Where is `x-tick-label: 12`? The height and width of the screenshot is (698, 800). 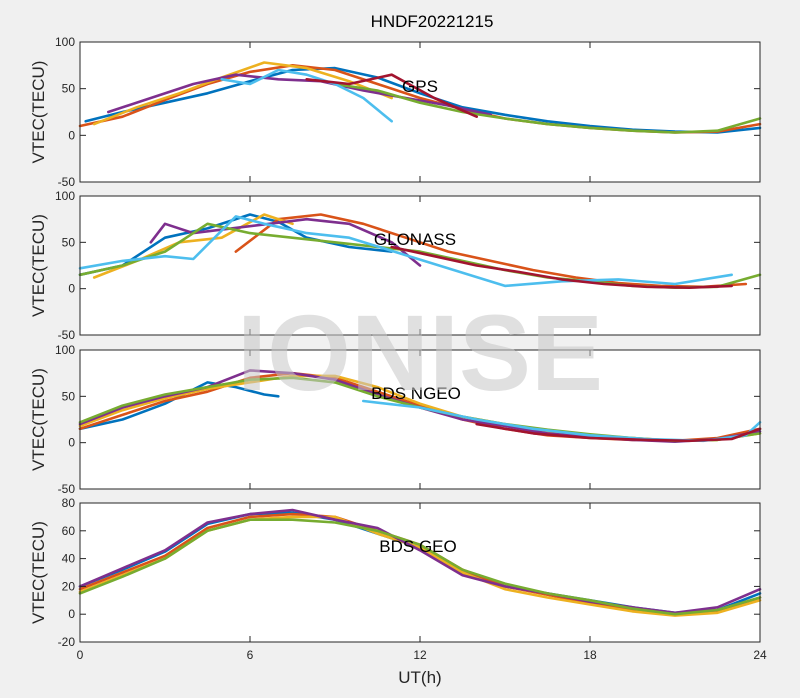
x-tick-label: 12 is located at coordinates (420, 655).